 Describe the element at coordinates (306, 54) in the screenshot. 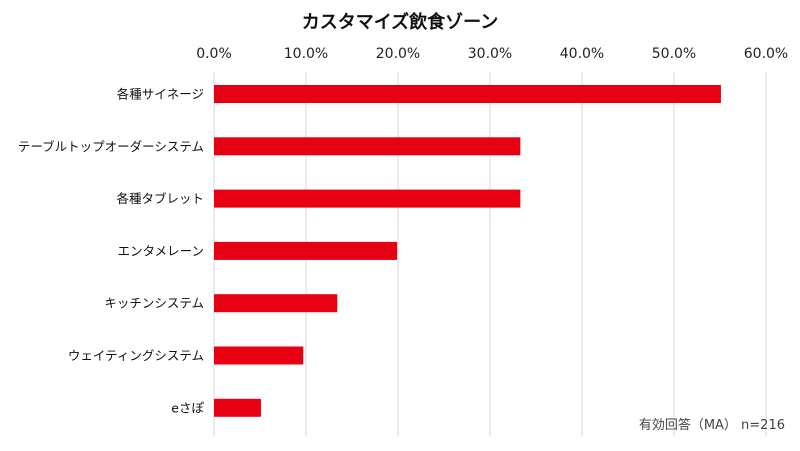

I see `x-tick-label: 10.0%` at that location.